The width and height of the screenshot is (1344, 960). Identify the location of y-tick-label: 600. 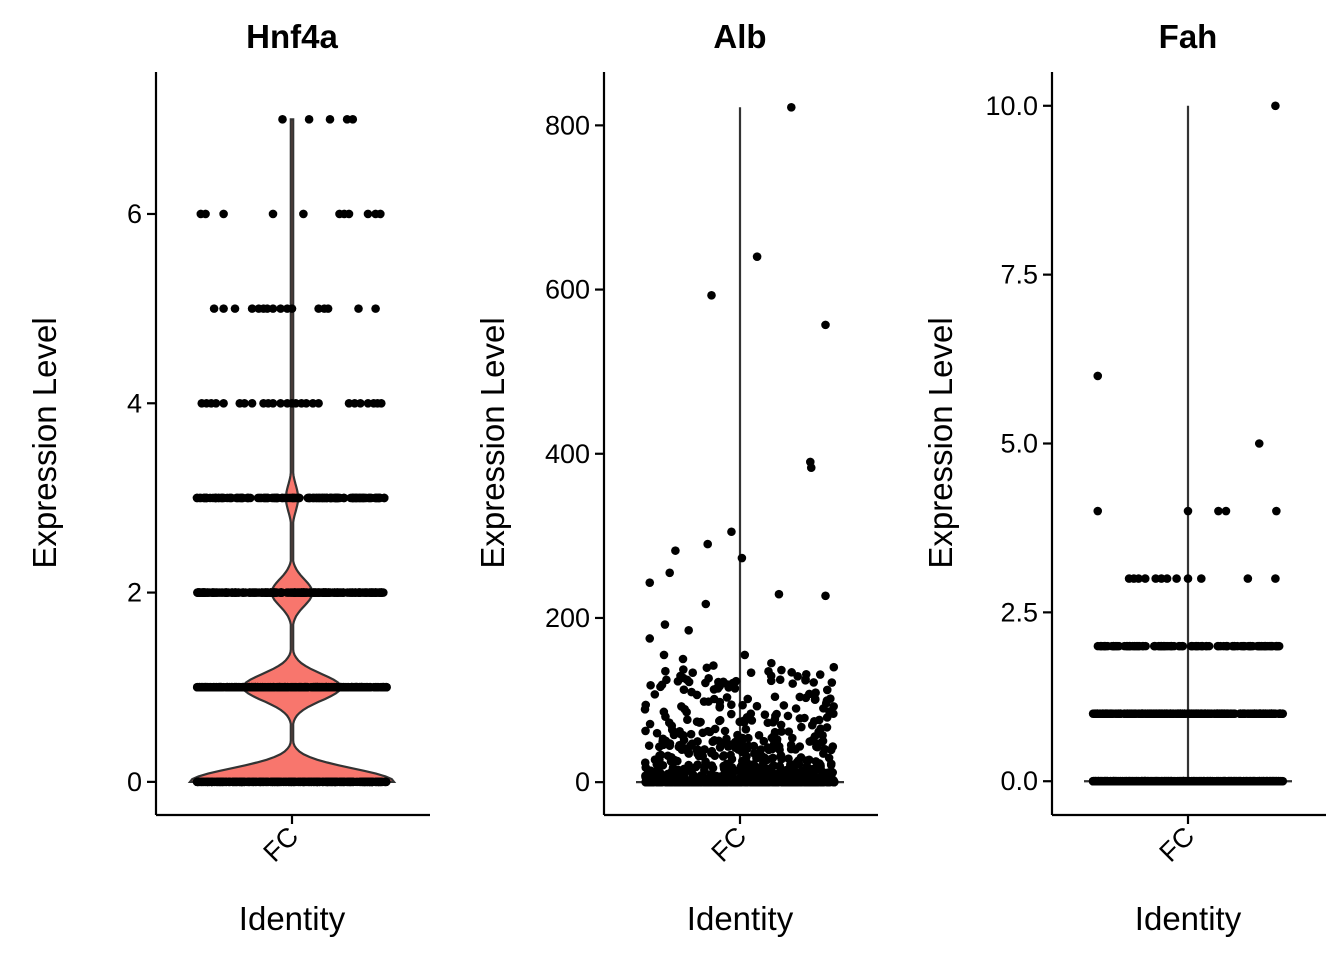
(567, 290).